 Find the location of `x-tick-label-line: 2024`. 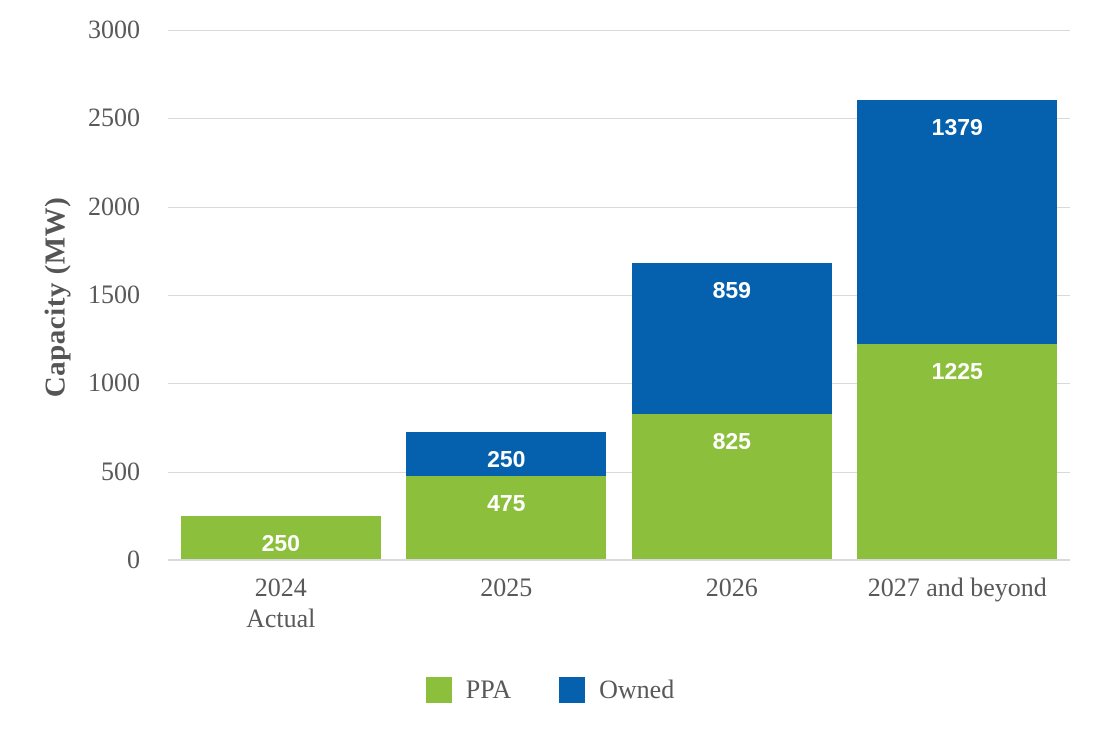

x-tick-label-line: 2024 is located at coordinates (280, 587).